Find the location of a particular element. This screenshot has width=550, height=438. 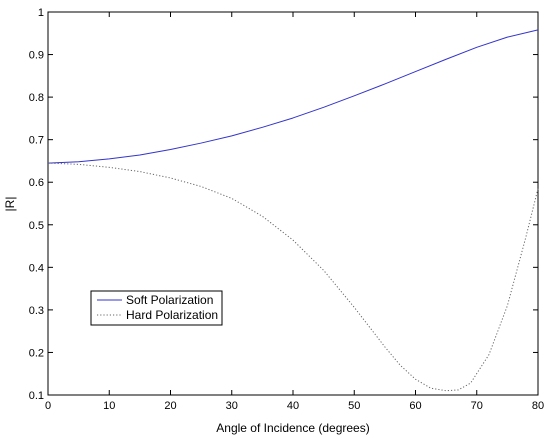

y-tick-label: 0.6 is located at coordinates (36, 183).